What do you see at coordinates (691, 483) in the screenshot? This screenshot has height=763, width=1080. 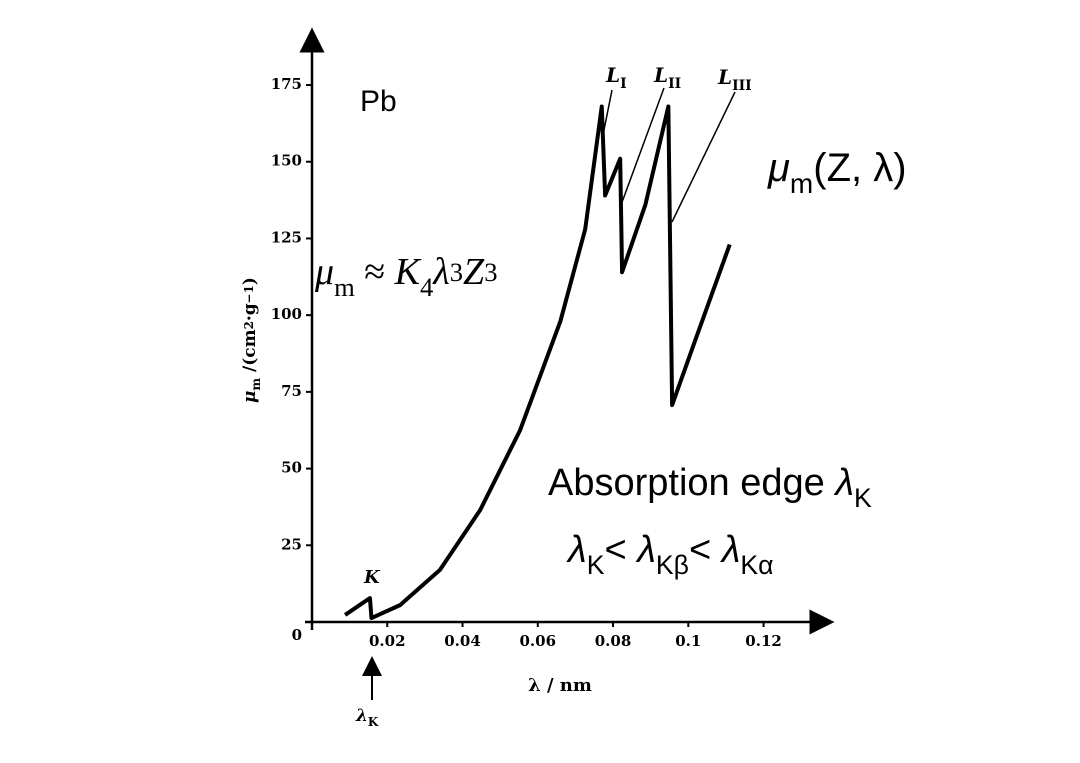 I see `text-part: Absorption edge` at bounding box center [691, 483].